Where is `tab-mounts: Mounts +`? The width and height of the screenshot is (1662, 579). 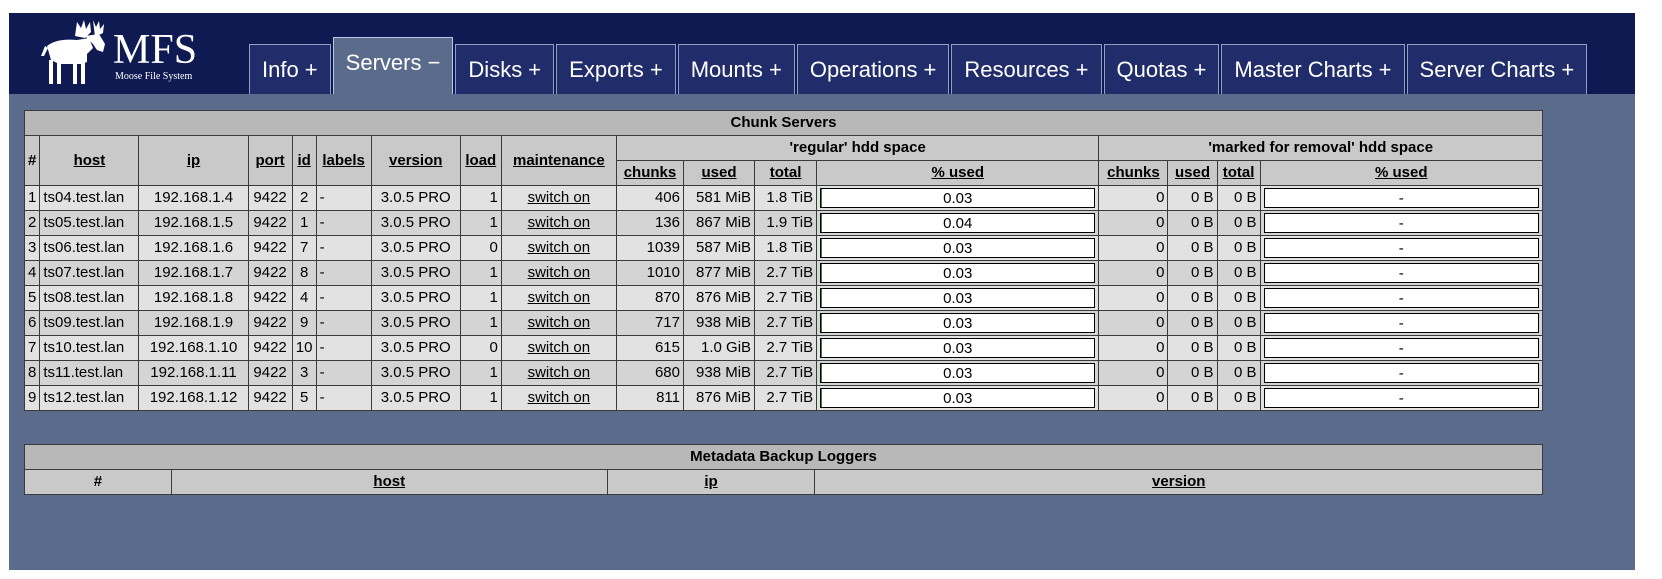 tab-mounts: Mounts + is located at coordinates (736, 69).